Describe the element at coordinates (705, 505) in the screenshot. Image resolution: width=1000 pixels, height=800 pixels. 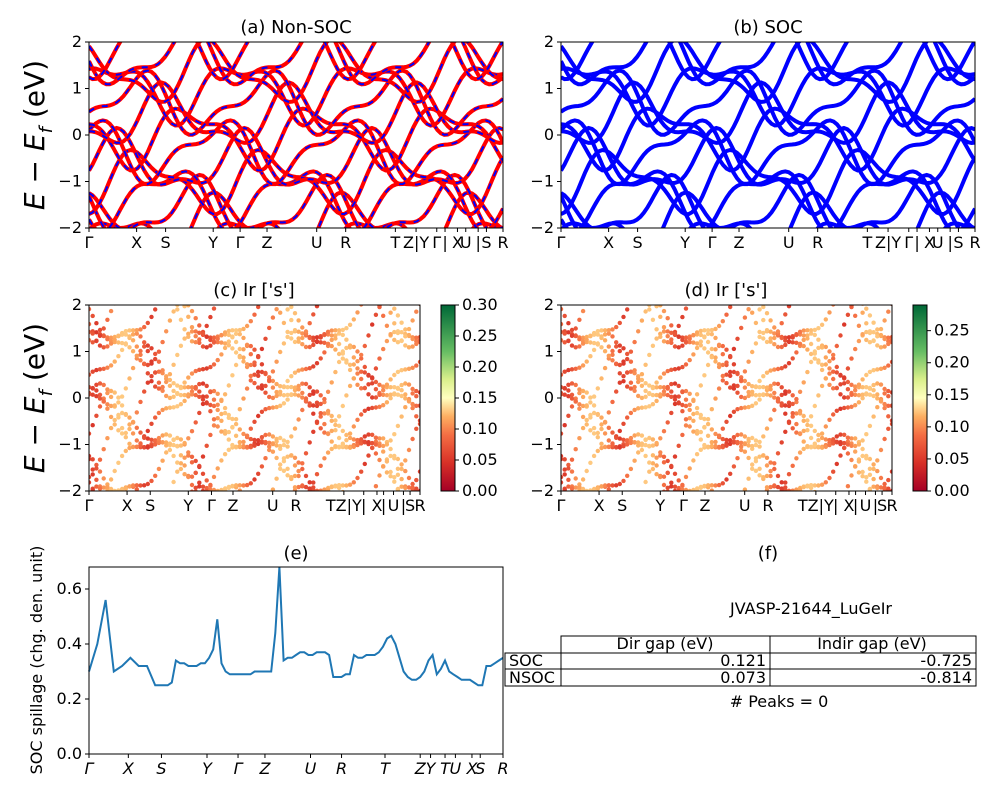
I see `panel-d-xtick-label: Z` at that location.